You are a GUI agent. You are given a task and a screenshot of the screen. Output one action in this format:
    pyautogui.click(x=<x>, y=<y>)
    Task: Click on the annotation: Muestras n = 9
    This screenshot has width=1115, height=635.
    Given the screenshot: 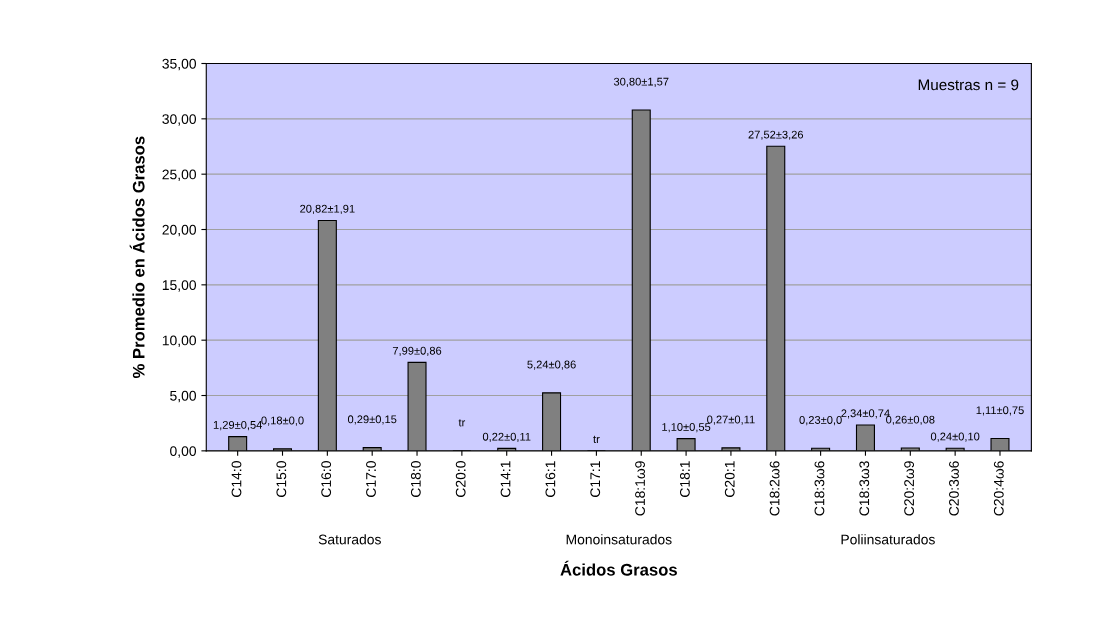 What is the action you would take?
    pyautogui.click(x=968, y=85)
    